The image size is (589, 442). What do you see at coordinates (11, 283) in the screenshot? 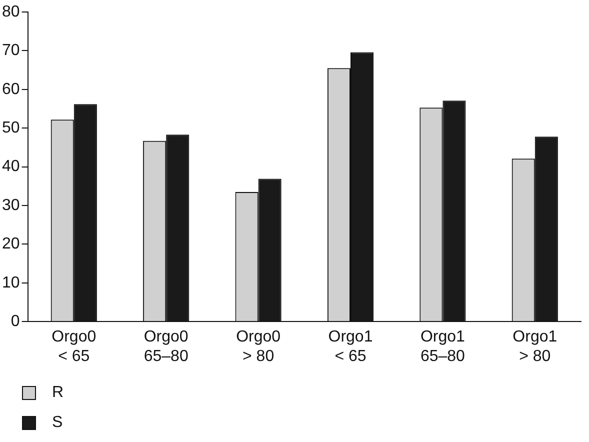
I see `y-tick-label: 10` at bounding box center [11, 283].